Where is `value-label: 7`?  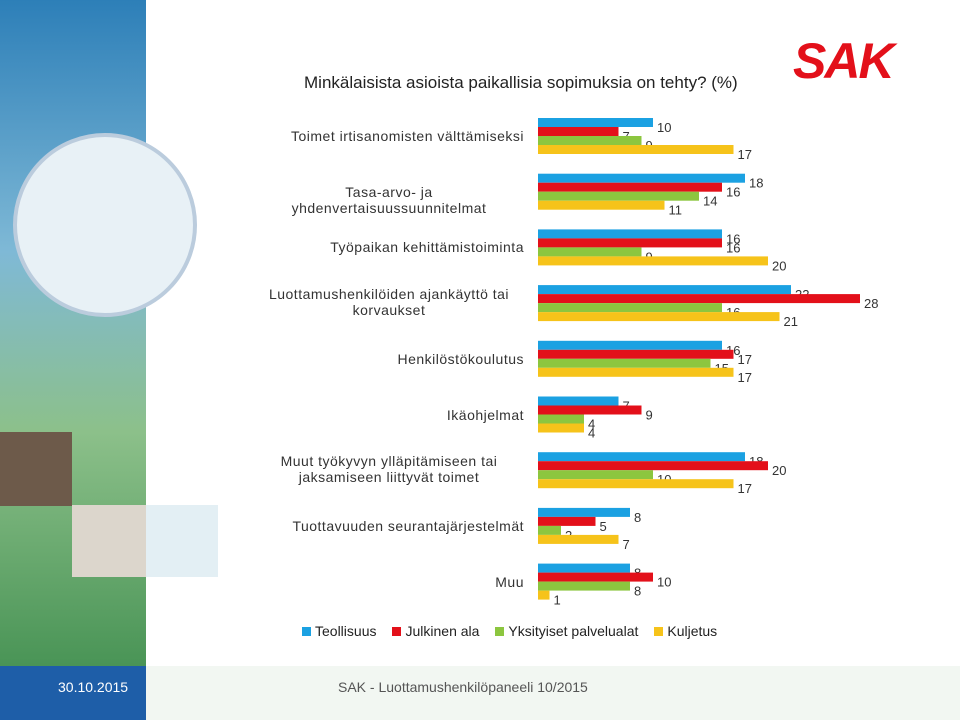
value-label: 7 is located at coordinates (626, 544).